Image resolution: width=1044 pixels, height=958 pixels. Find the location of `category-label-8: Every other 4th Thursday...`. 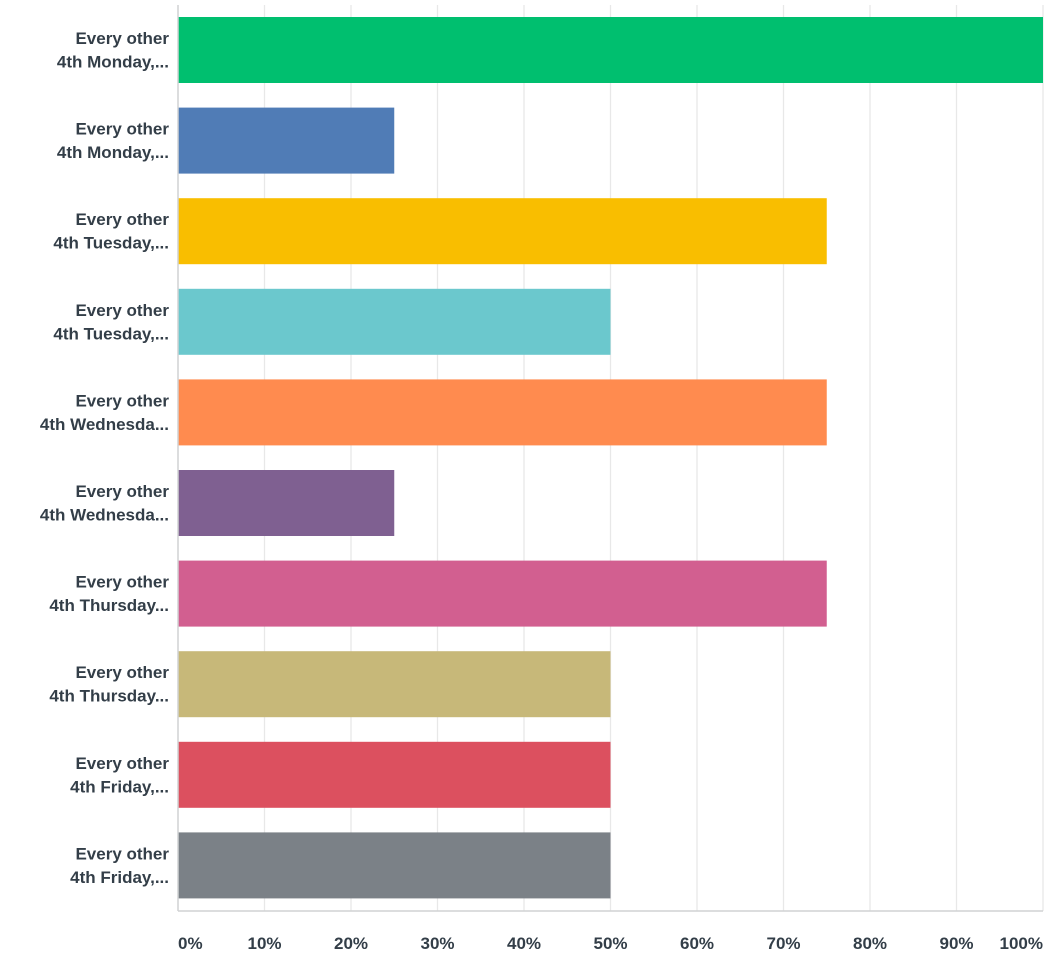

category-label-8: Every other 4th Thursday... is located at coordinates (109, 684).